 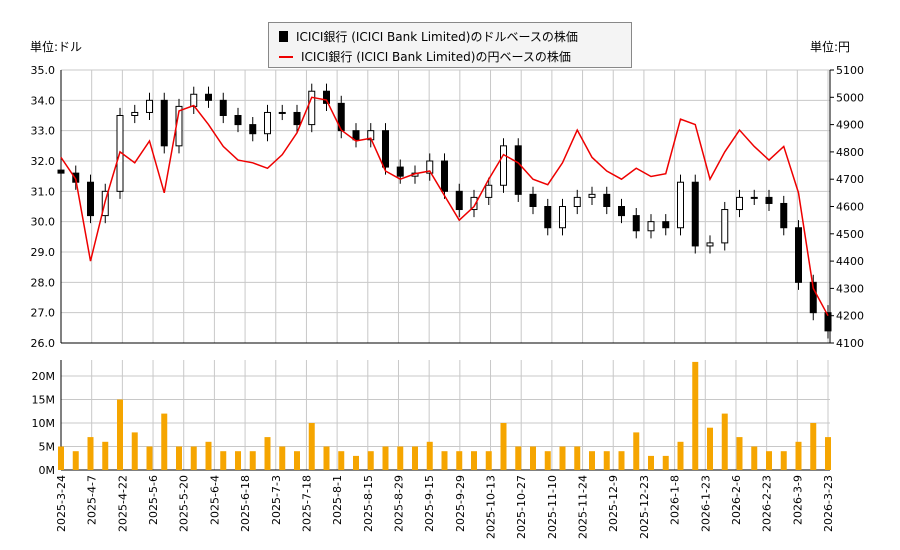 What do you see at coordinates (43, 252) in the screenshot?
I see `left-tick-label: 29.0` at bounding box center [43, 252].